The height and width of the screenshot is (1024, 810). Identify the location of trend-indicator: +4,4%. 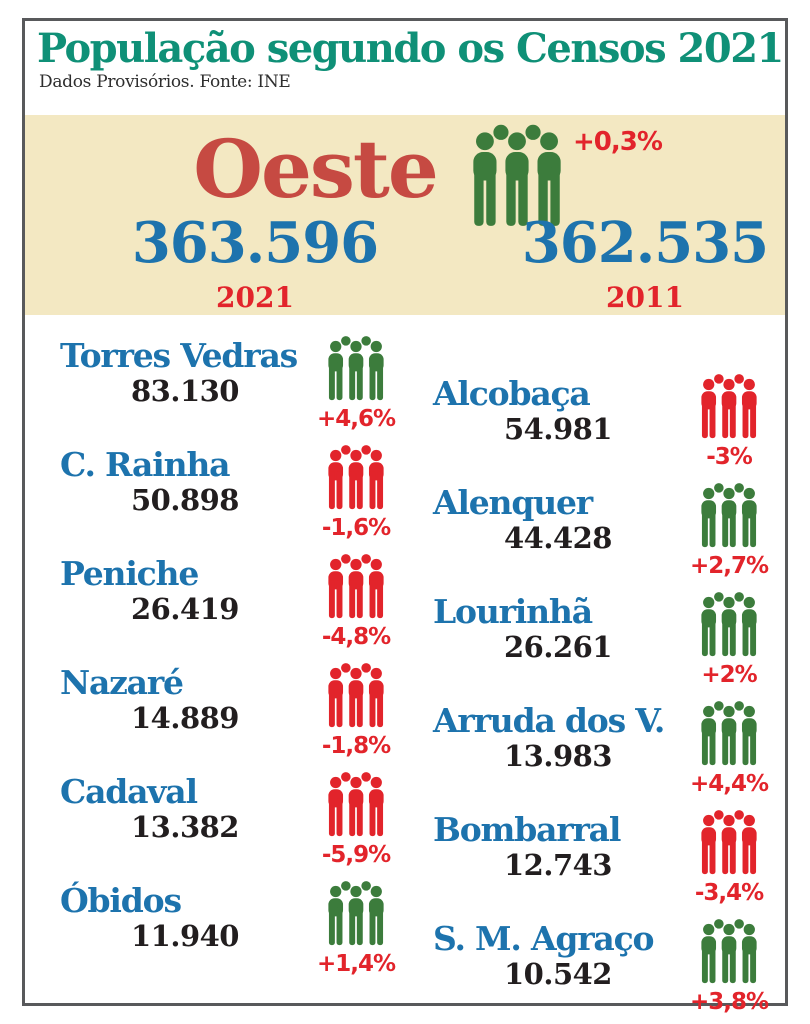
(729, 748).